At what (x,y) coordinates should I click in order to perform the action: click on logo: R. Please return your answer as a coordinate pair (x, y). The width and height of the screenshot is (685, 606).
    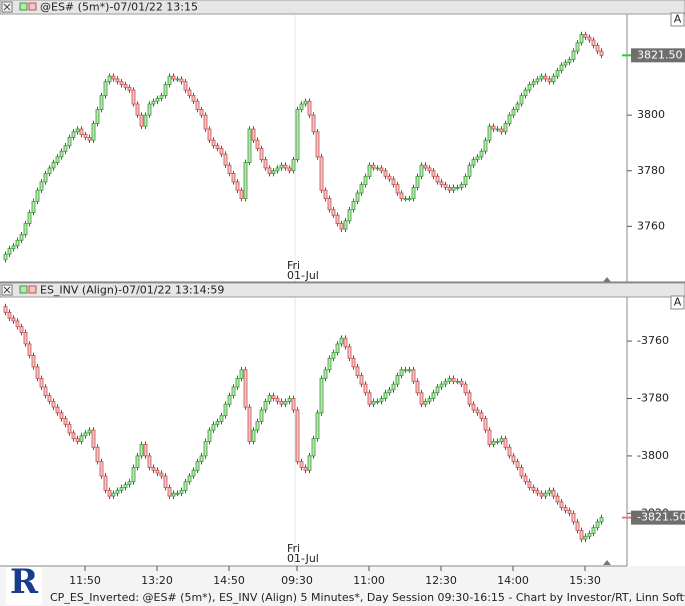
    Looking at the image, I should click on (24, 582).